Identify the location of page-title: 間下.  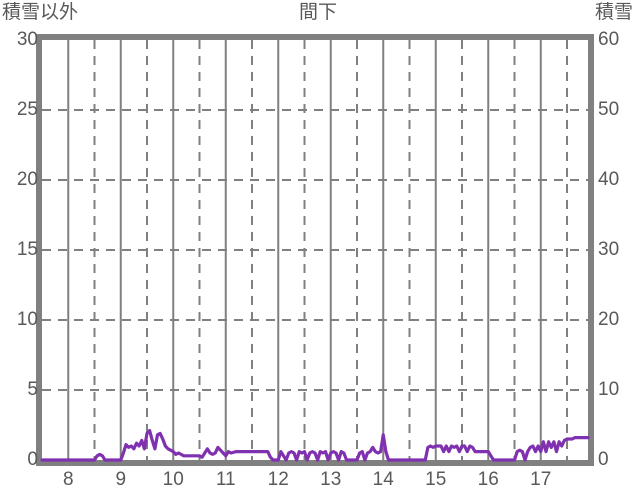
(317, 12).